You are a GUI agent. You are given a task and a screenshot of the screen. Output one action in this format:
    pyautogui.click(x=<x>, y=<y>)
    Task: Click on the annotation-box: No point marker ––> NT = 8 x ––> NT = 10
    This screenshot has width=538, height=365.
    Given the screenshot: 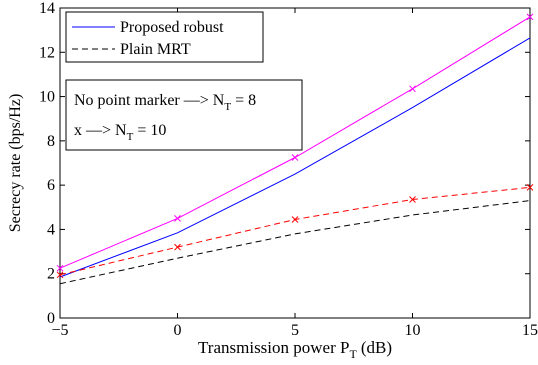 What is the action you would take?
    pyautogui.click(x=184, y=115)
    